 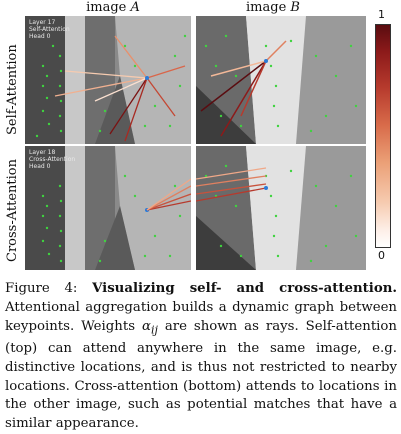 I want to click on caption-label: Figure 4:, so click(x=41, y=288).